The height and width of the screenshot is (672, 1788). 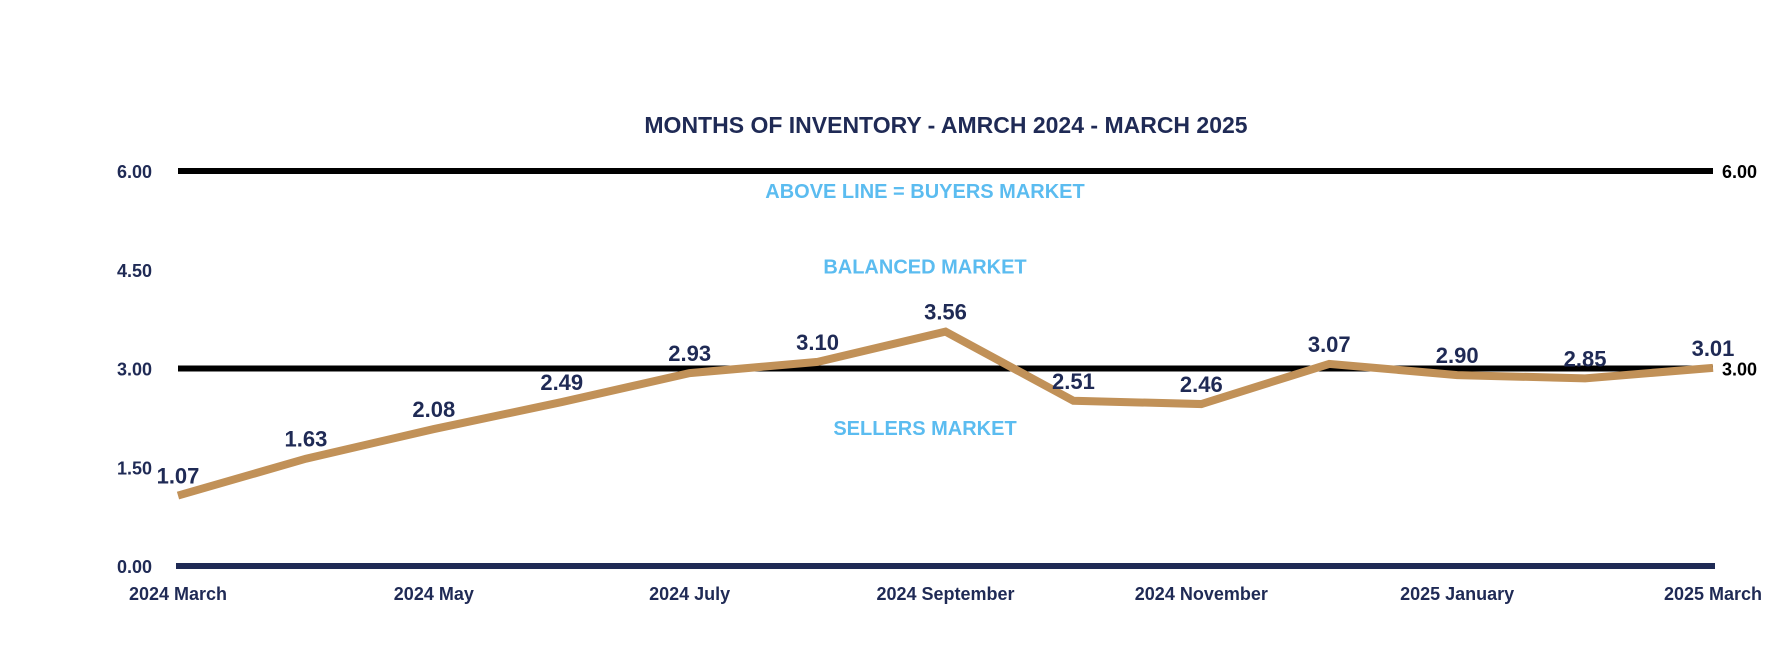 I want to click on x-tick-label: 2025 January, so click(x=1457, y=594).